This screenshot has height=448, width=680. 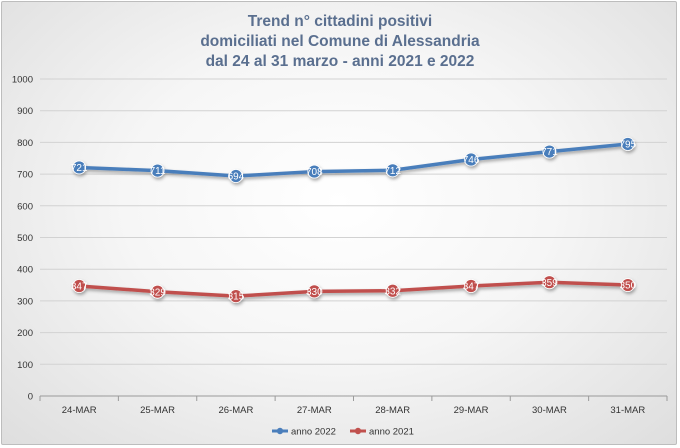 I want to click on data-label: 721, so click(x=79, y=168).